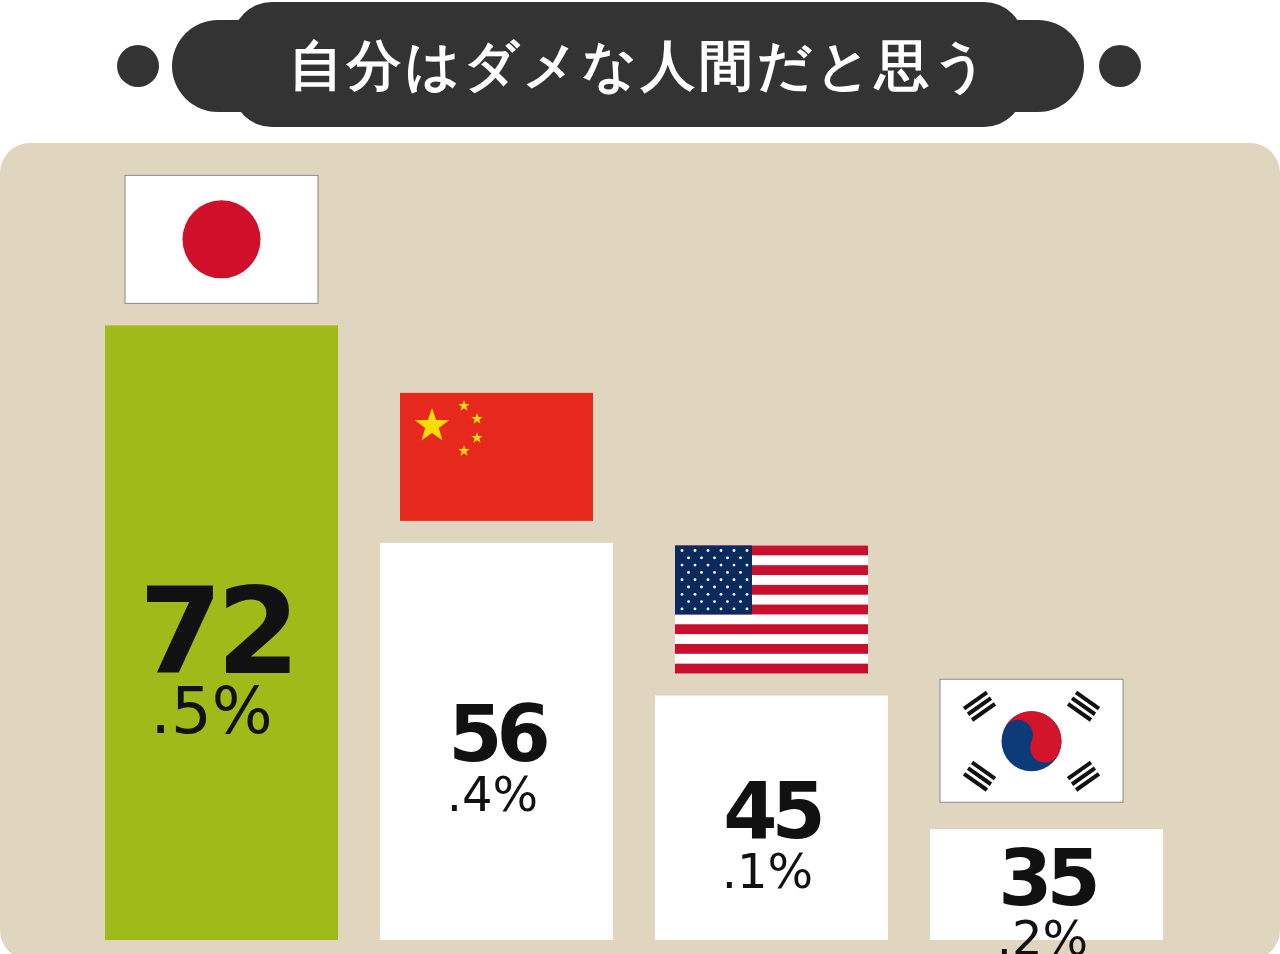 The image size is (1280, 954). Describe the element at coordinates (640, 65) in the screenshot. I see `chart-title: 自分はダメな人間だと思う` at that location.